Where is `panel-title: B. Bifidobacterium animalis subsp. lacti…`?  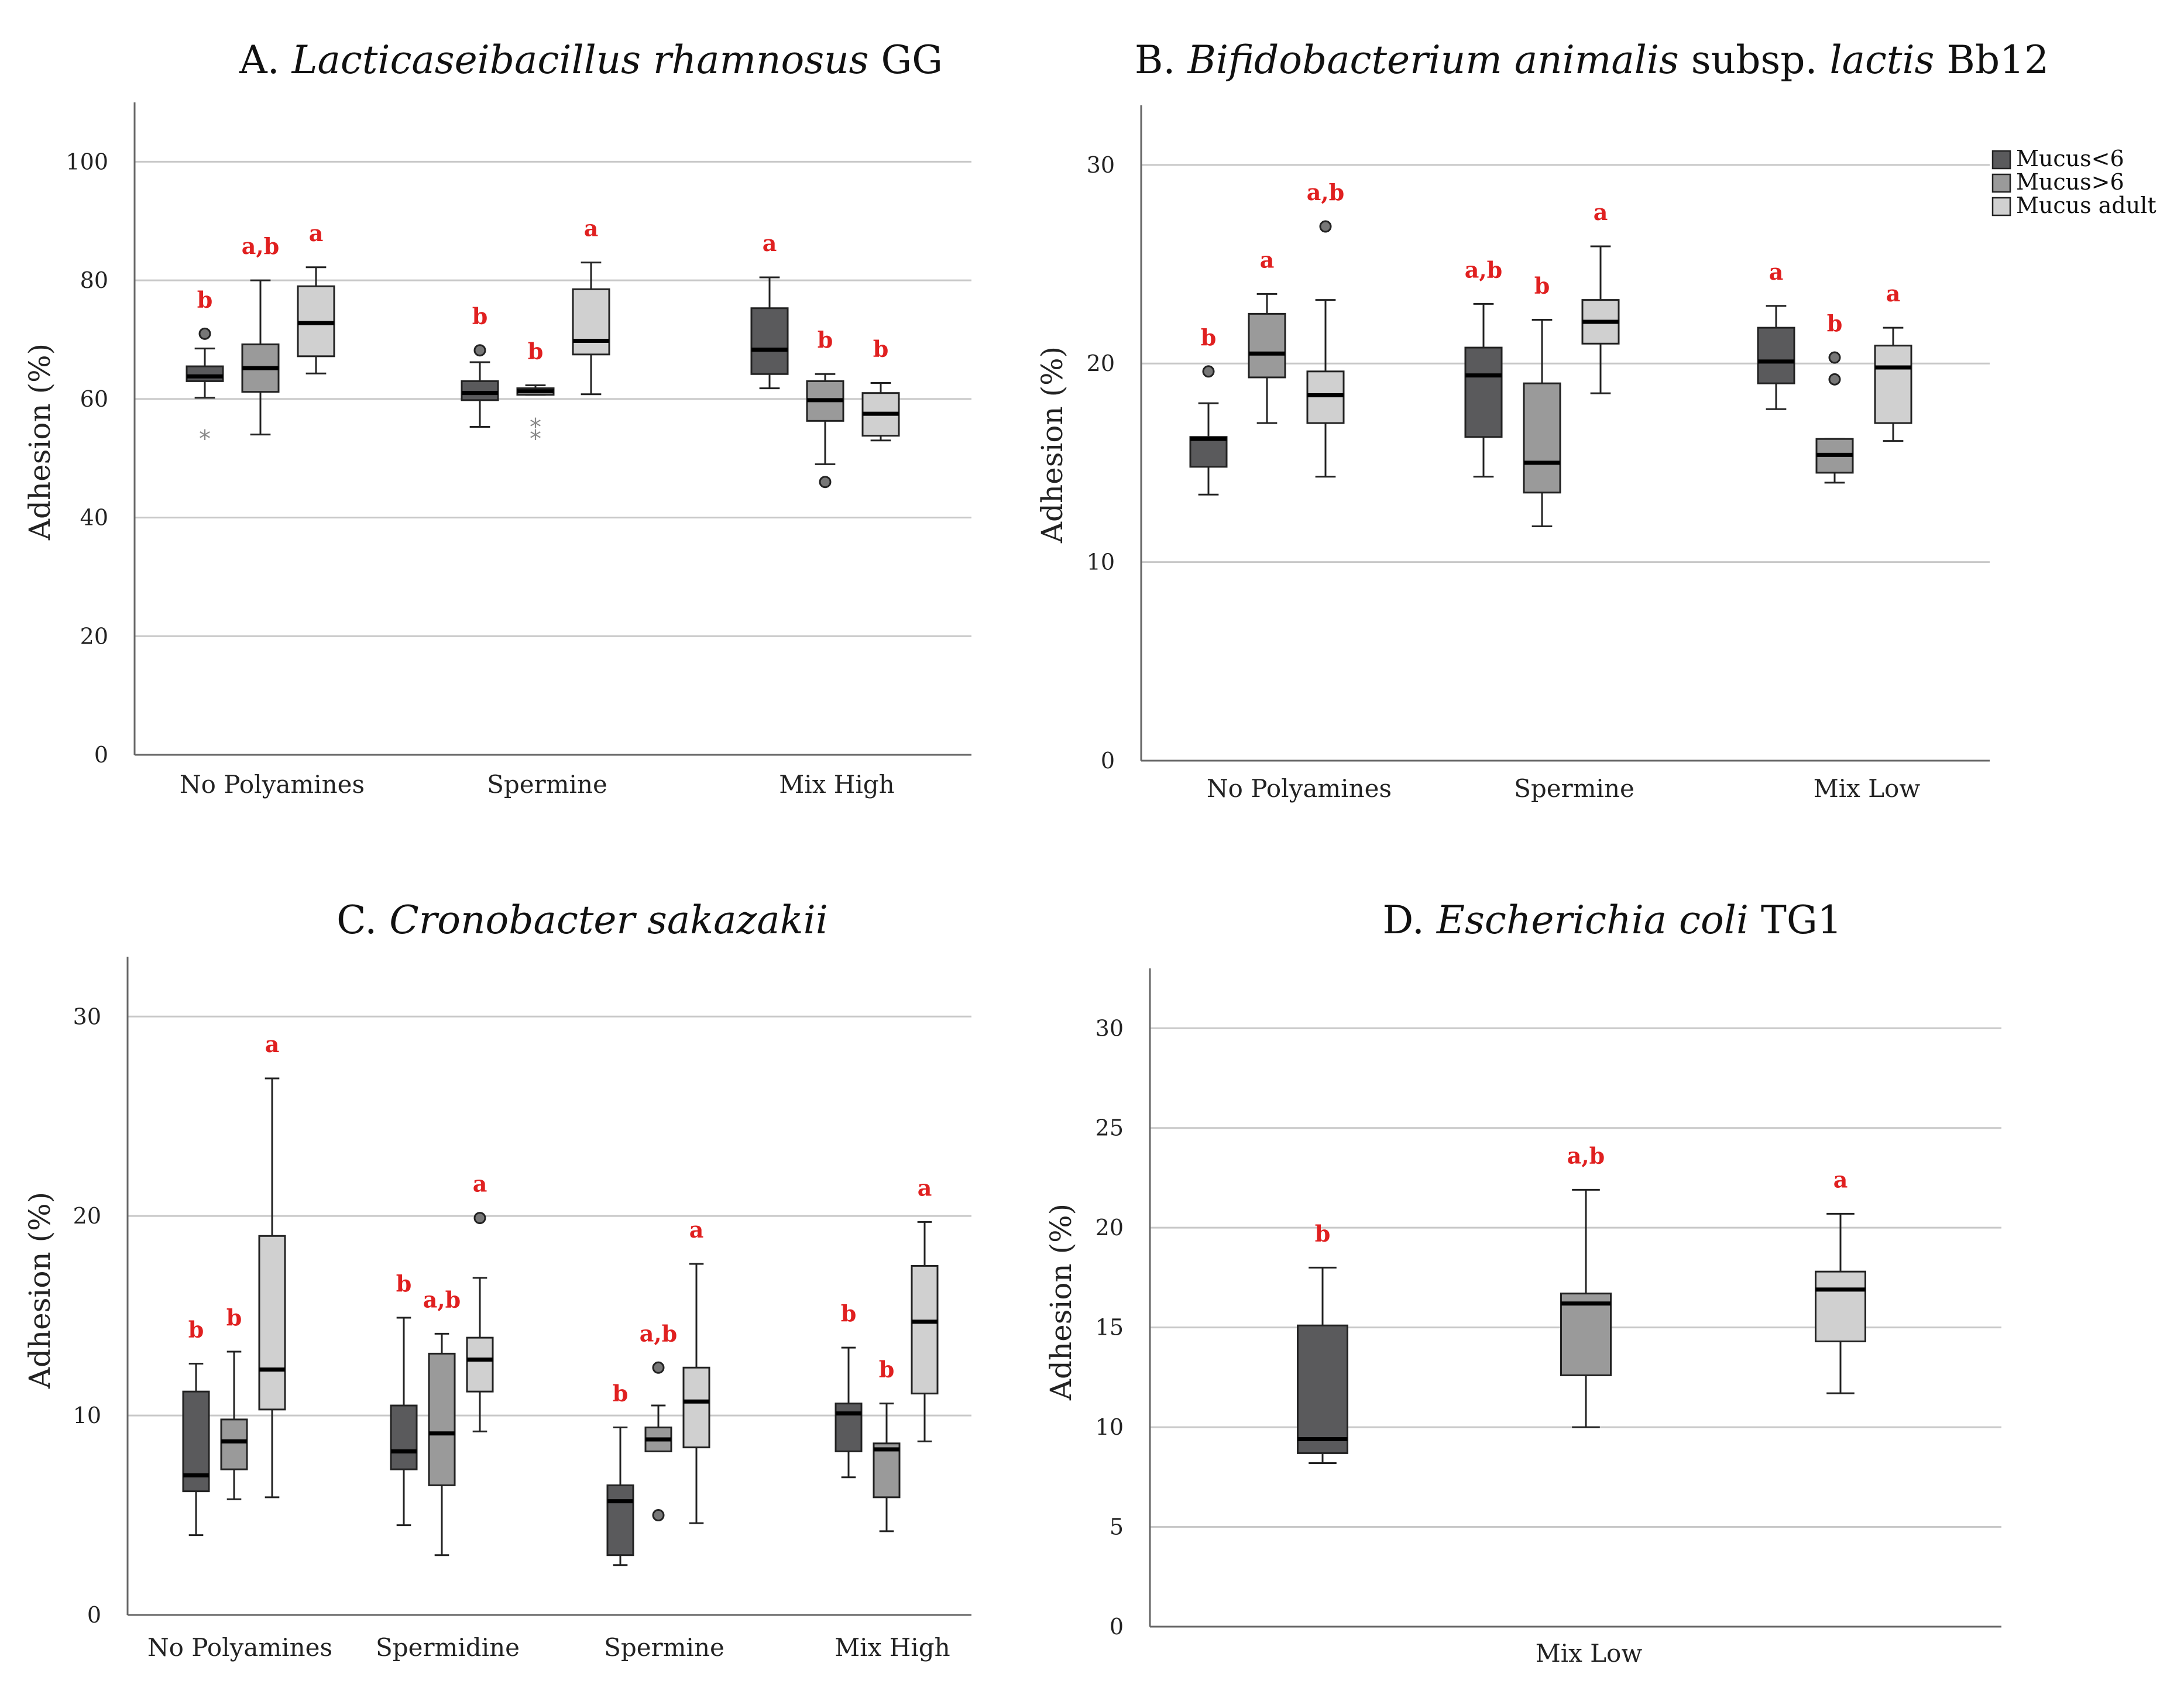
panel-title: B. Bifidobacterium animalis subsp. lacti… is located at coordinates (1592, 60).